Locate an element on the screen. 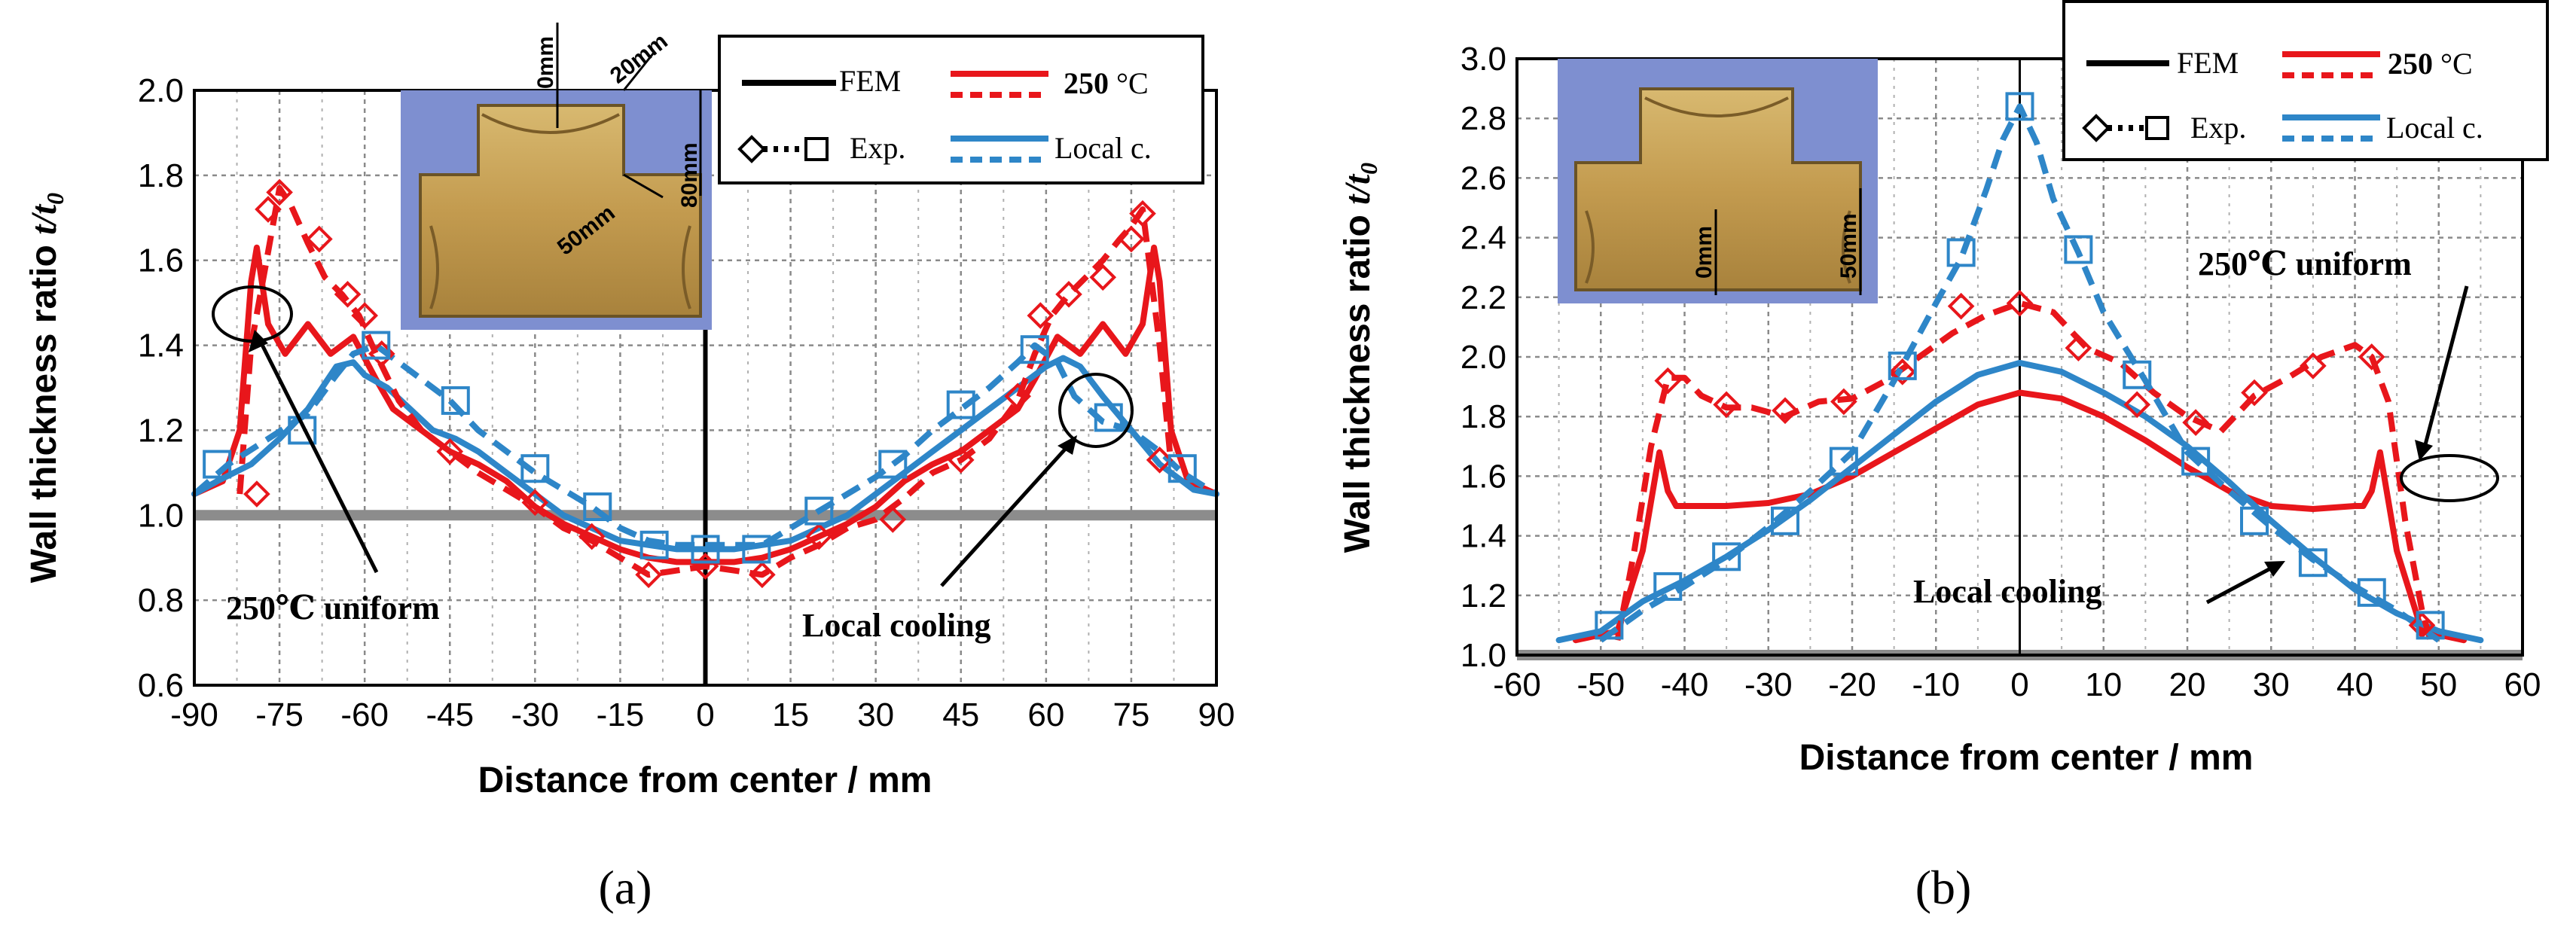 The width and height of the screenshot is (2576, 951). y-tick-label: 2.8 is located at coordinates (1483, 118).